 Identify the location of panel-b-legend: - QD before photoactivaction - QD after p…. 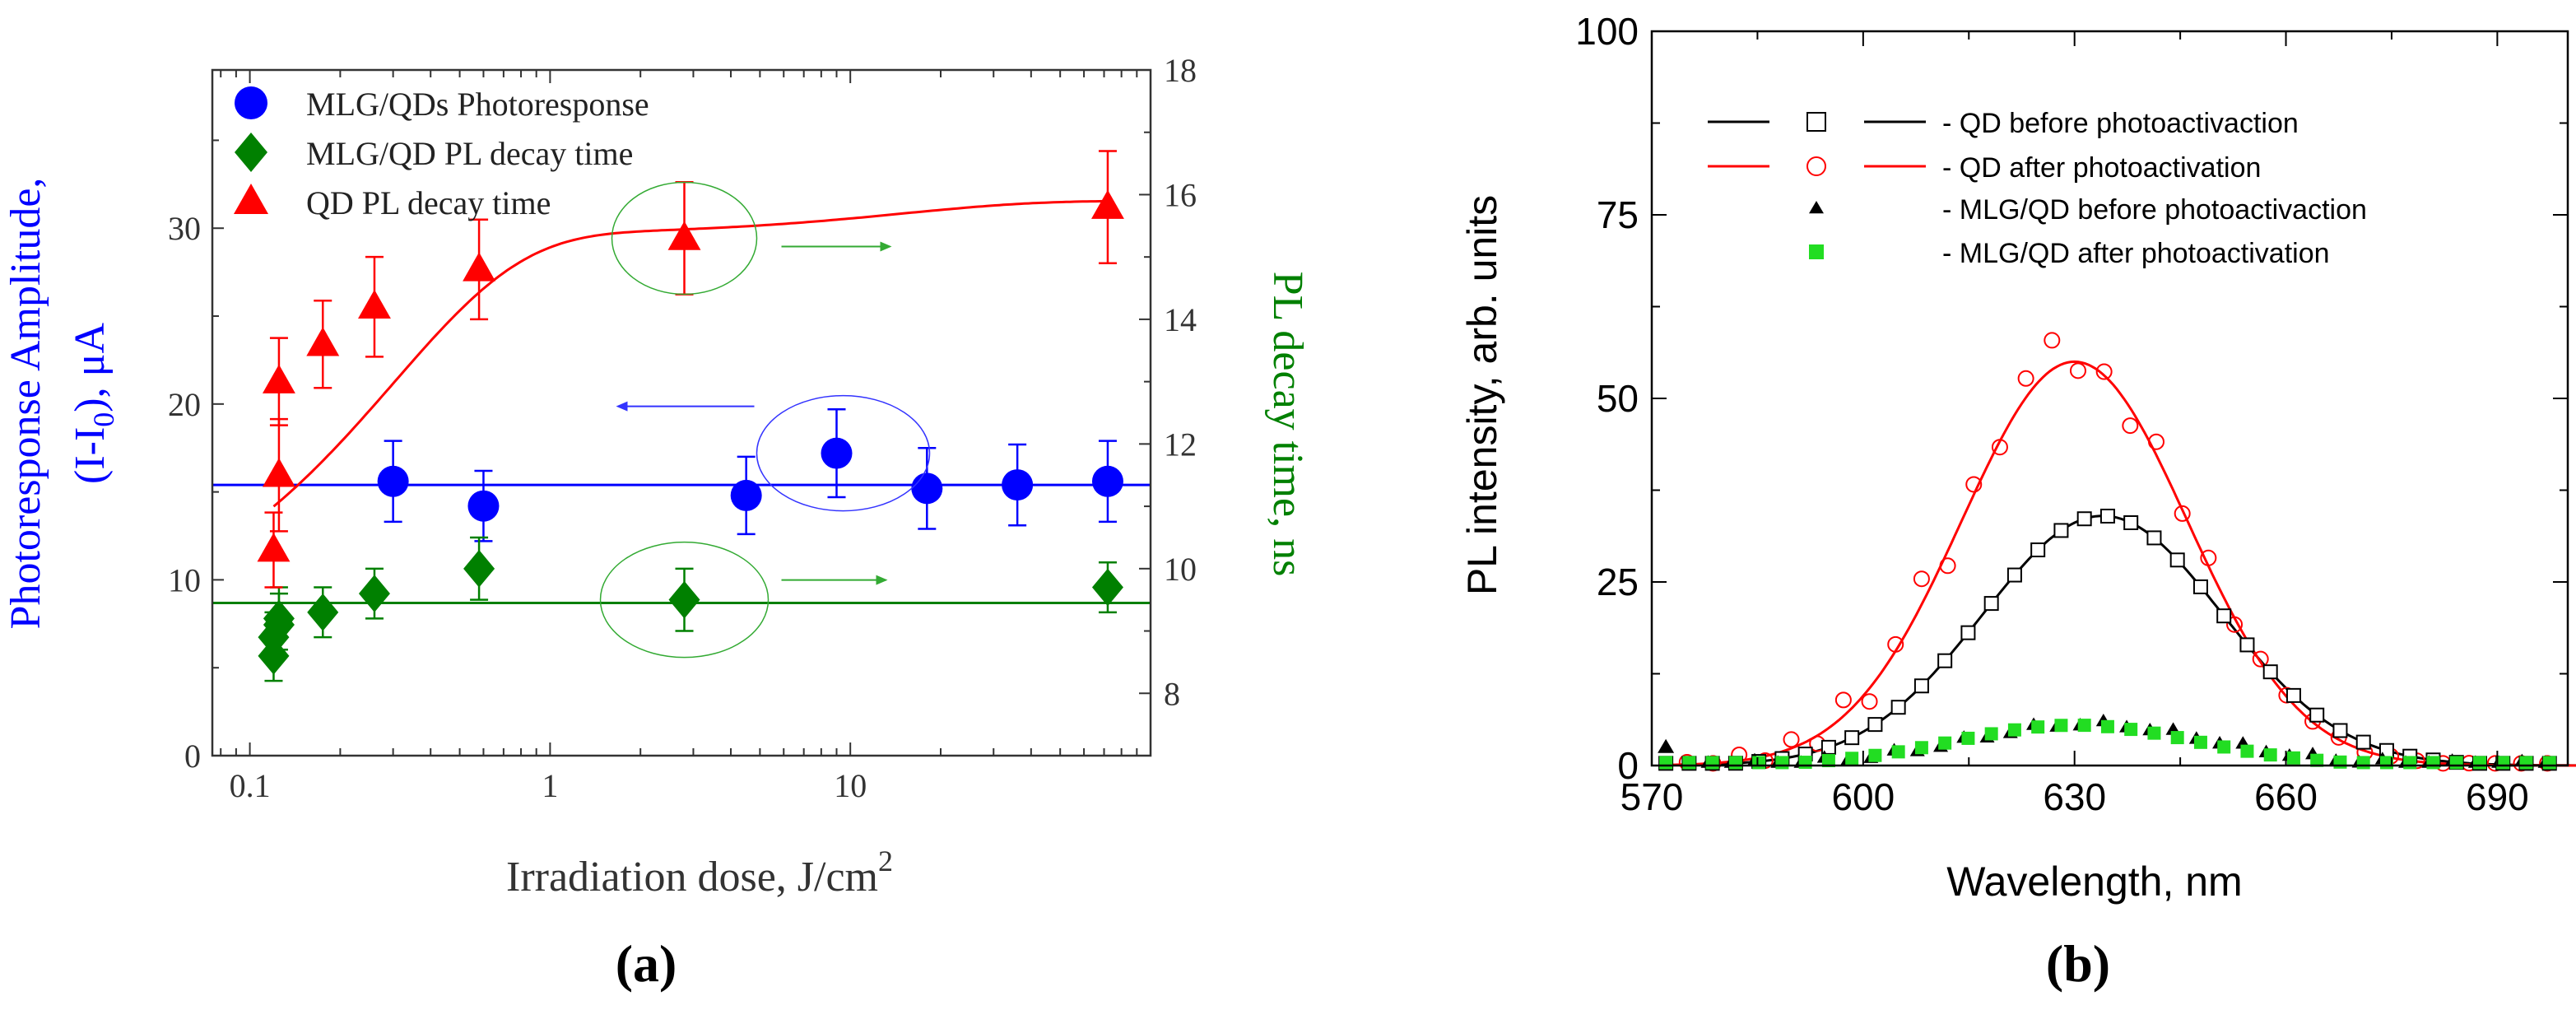
(2037, 188).